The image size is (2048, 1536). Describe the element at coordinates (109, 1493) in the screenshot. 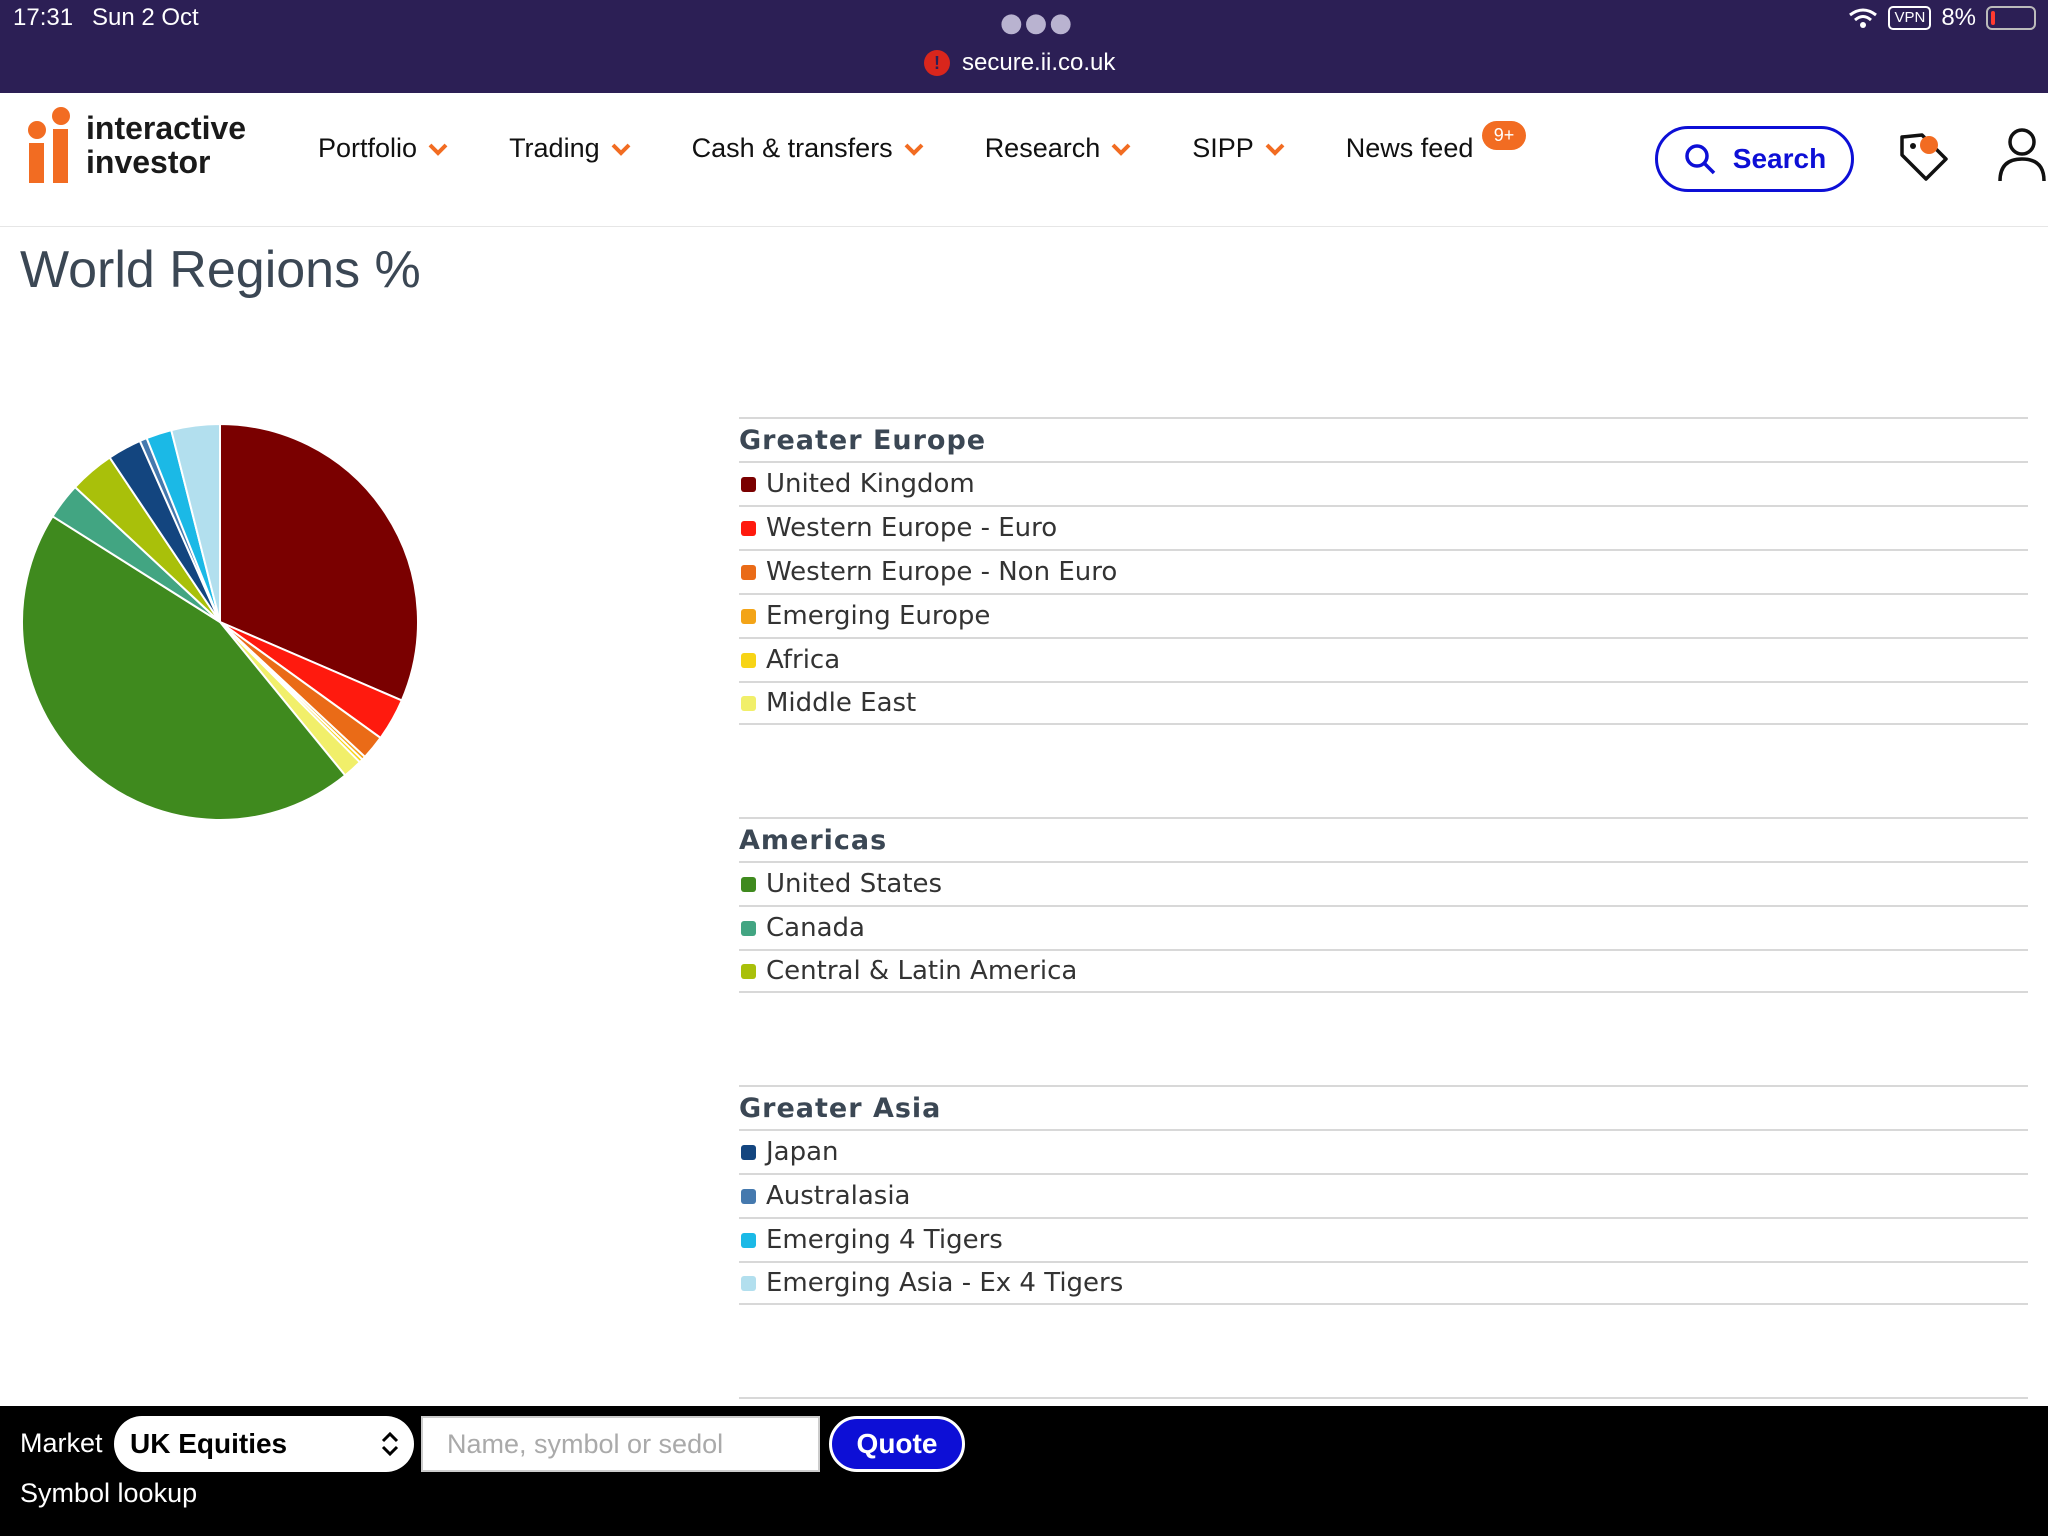

I see `symbol-lookup-link: Symbol lookup` at that location.